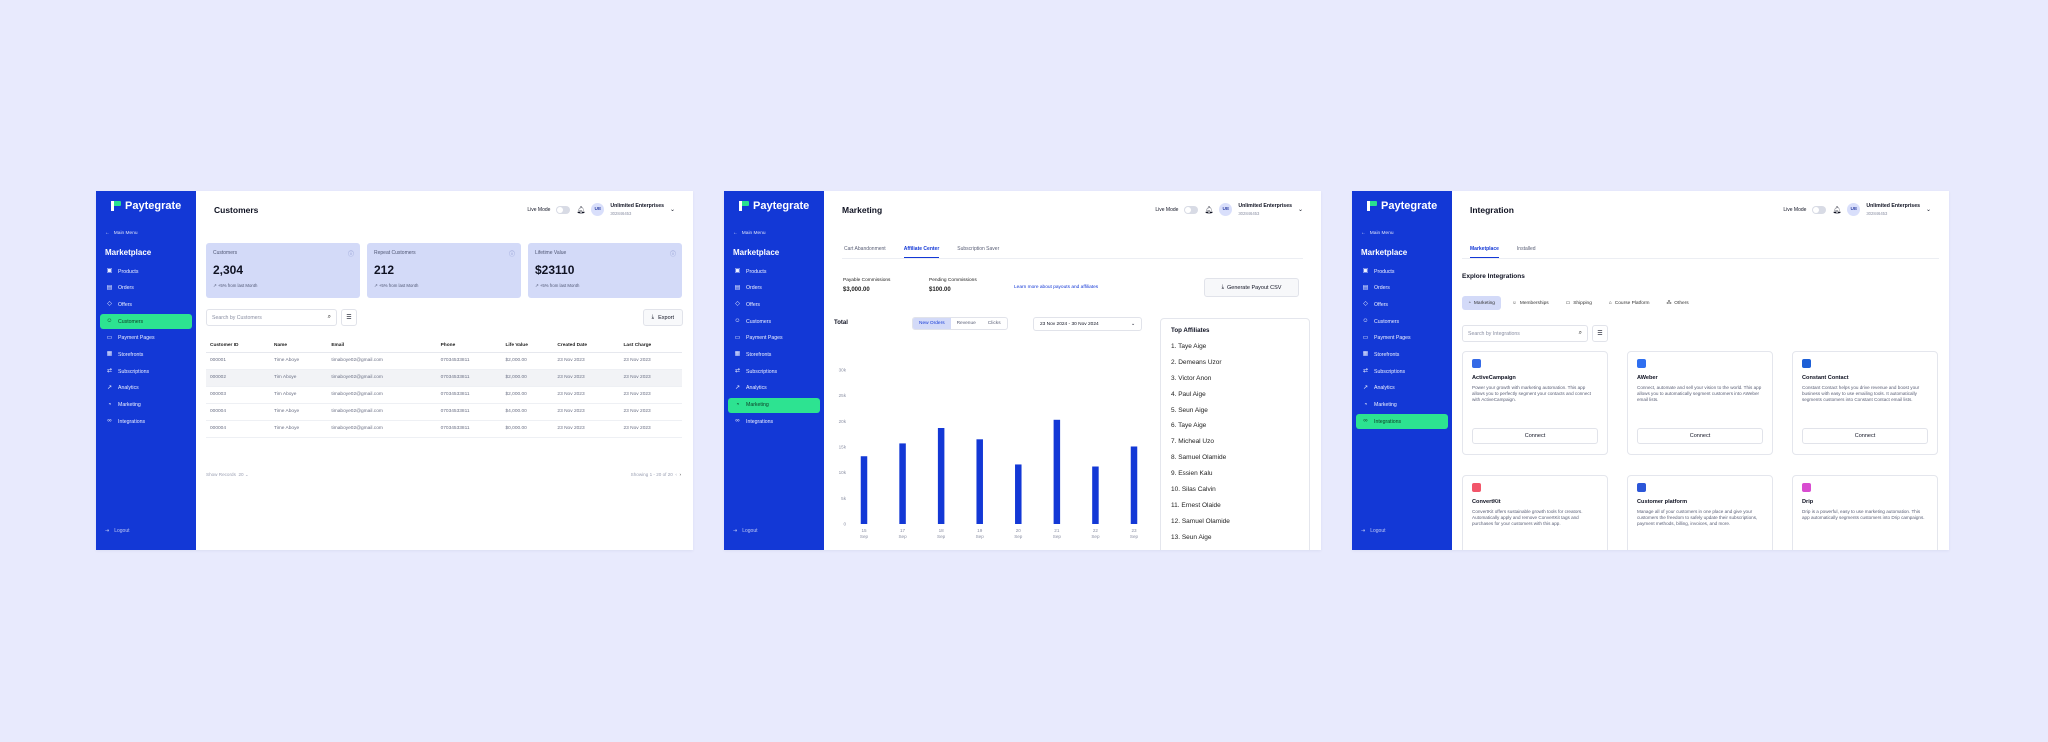 The height and width of the screenshot is (742, 2048). Describe the element at coordinates (1193, 490) in the screenshot. I see `affiliate-item: 10. Silas Calvin` at that location.